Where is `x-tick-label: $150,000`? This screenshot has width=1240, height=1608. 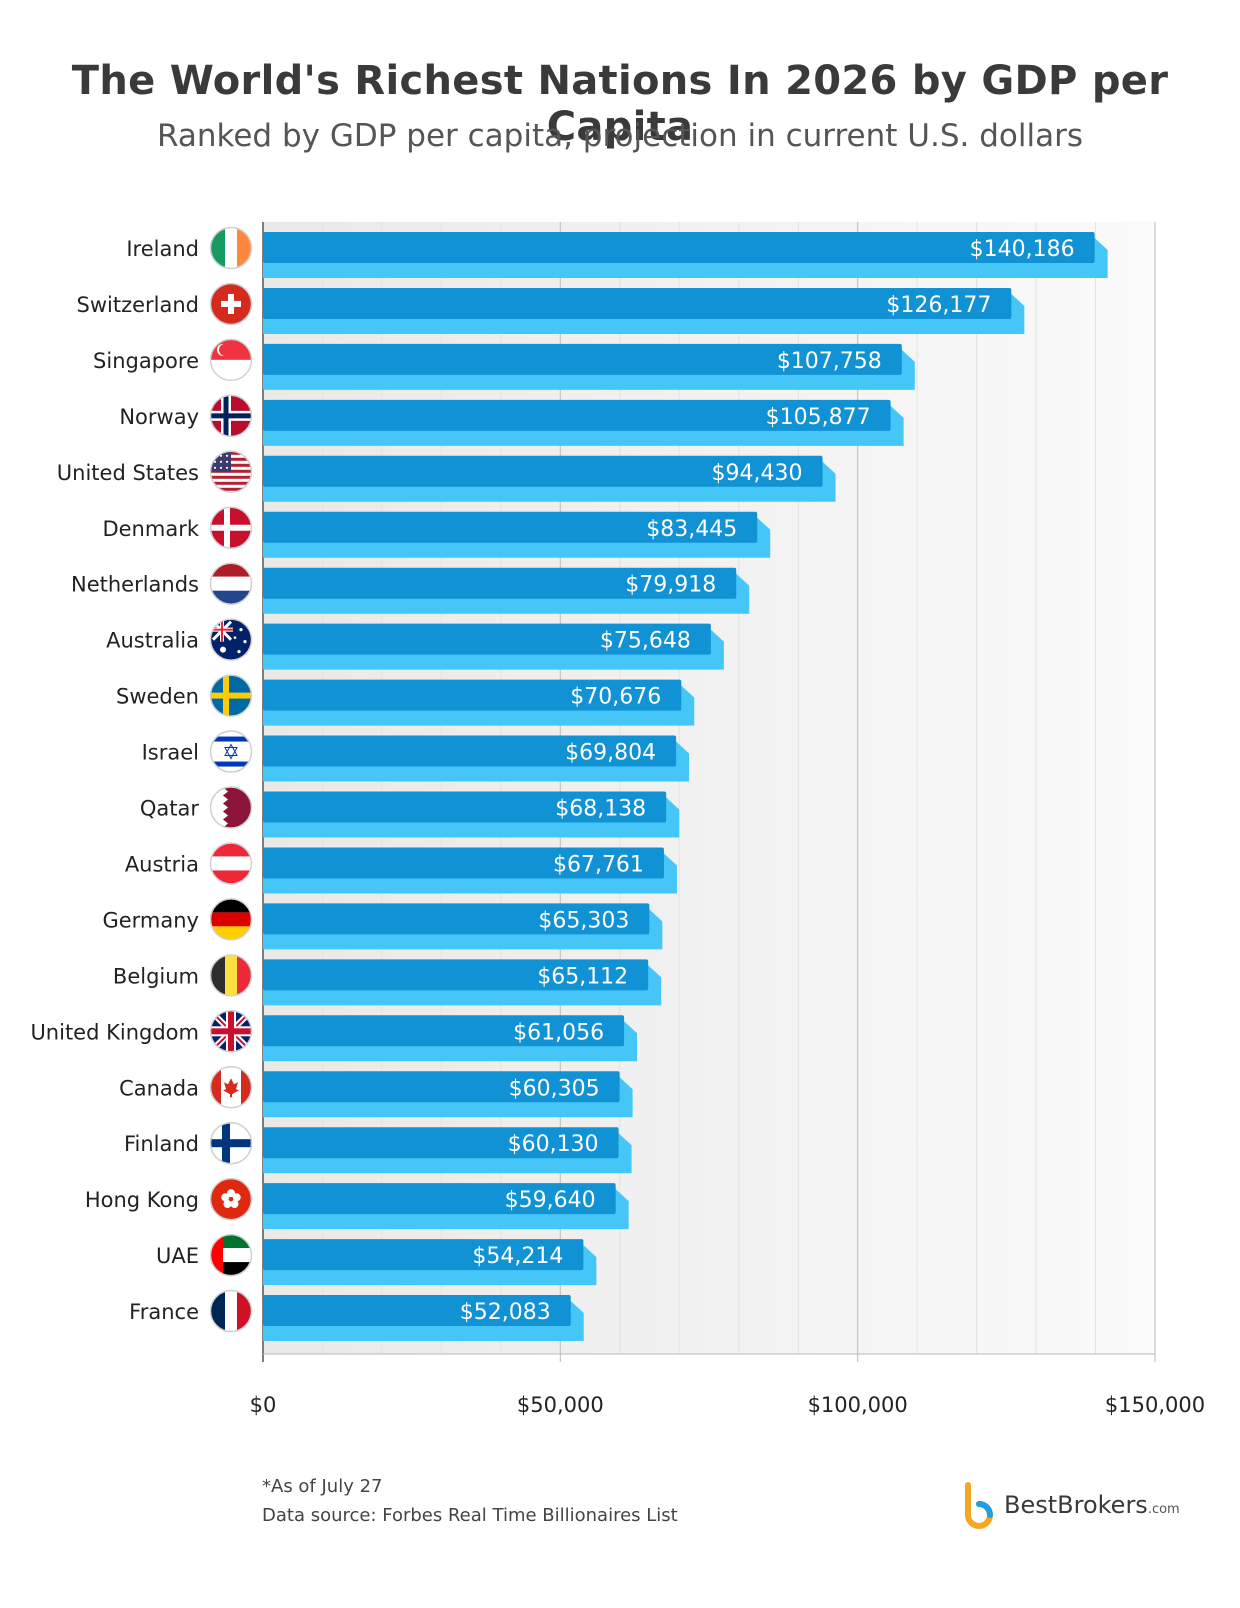
x-tick-label: $150,000 is located at coordinates (1155, 1405).